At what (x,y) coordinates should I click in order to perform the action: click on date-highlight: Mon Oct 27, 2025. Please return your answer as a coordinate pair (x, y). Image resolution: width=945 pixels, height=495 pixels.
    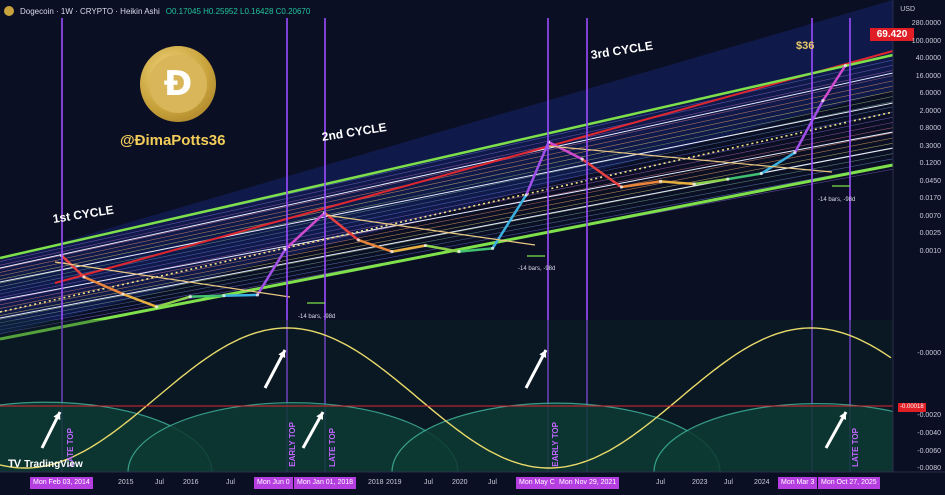
    Looking at the image, I should click on (849, 483).